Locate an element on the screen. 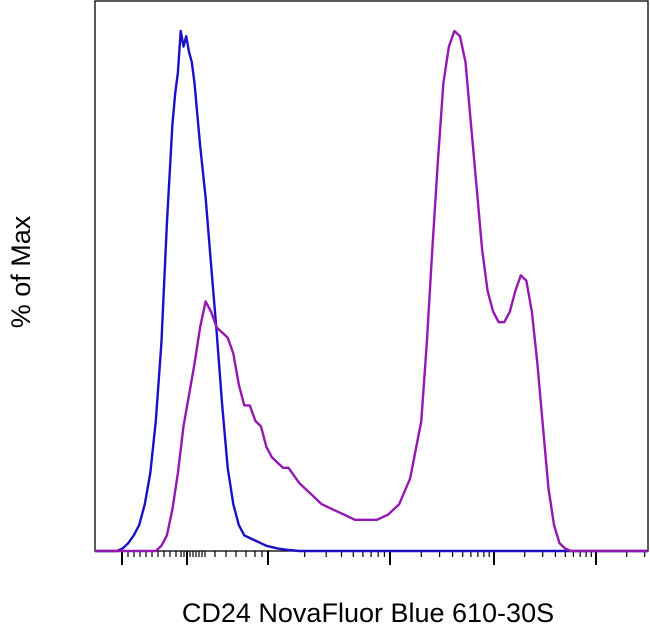 Image resolution: width=650 pixels, height=632 pixels. x-axis-ticks is located at coordinates (383, 558).